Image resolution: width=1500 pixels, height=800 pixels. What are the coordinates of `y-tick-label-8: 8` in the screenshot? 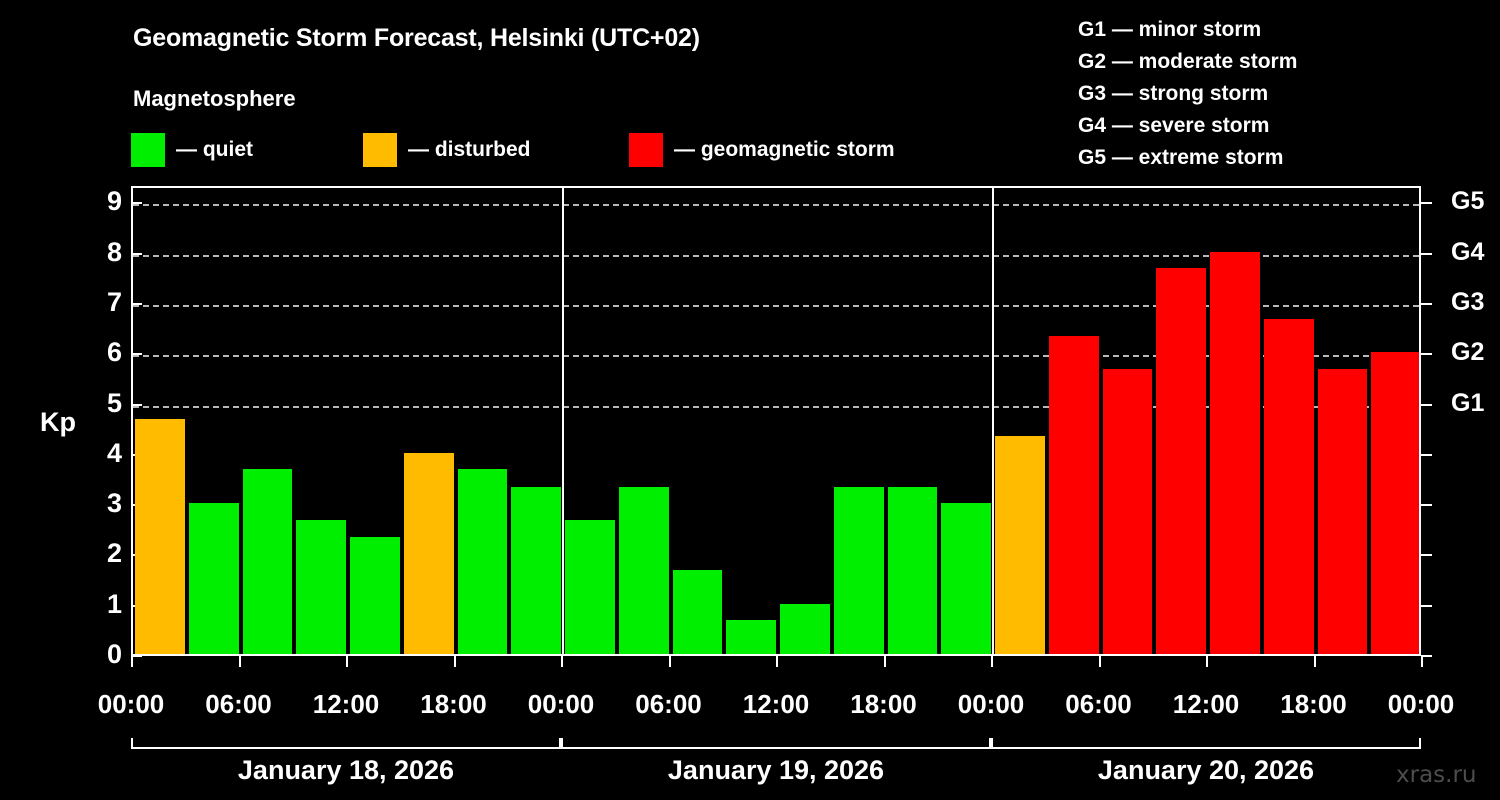 It's located at (114, 251).